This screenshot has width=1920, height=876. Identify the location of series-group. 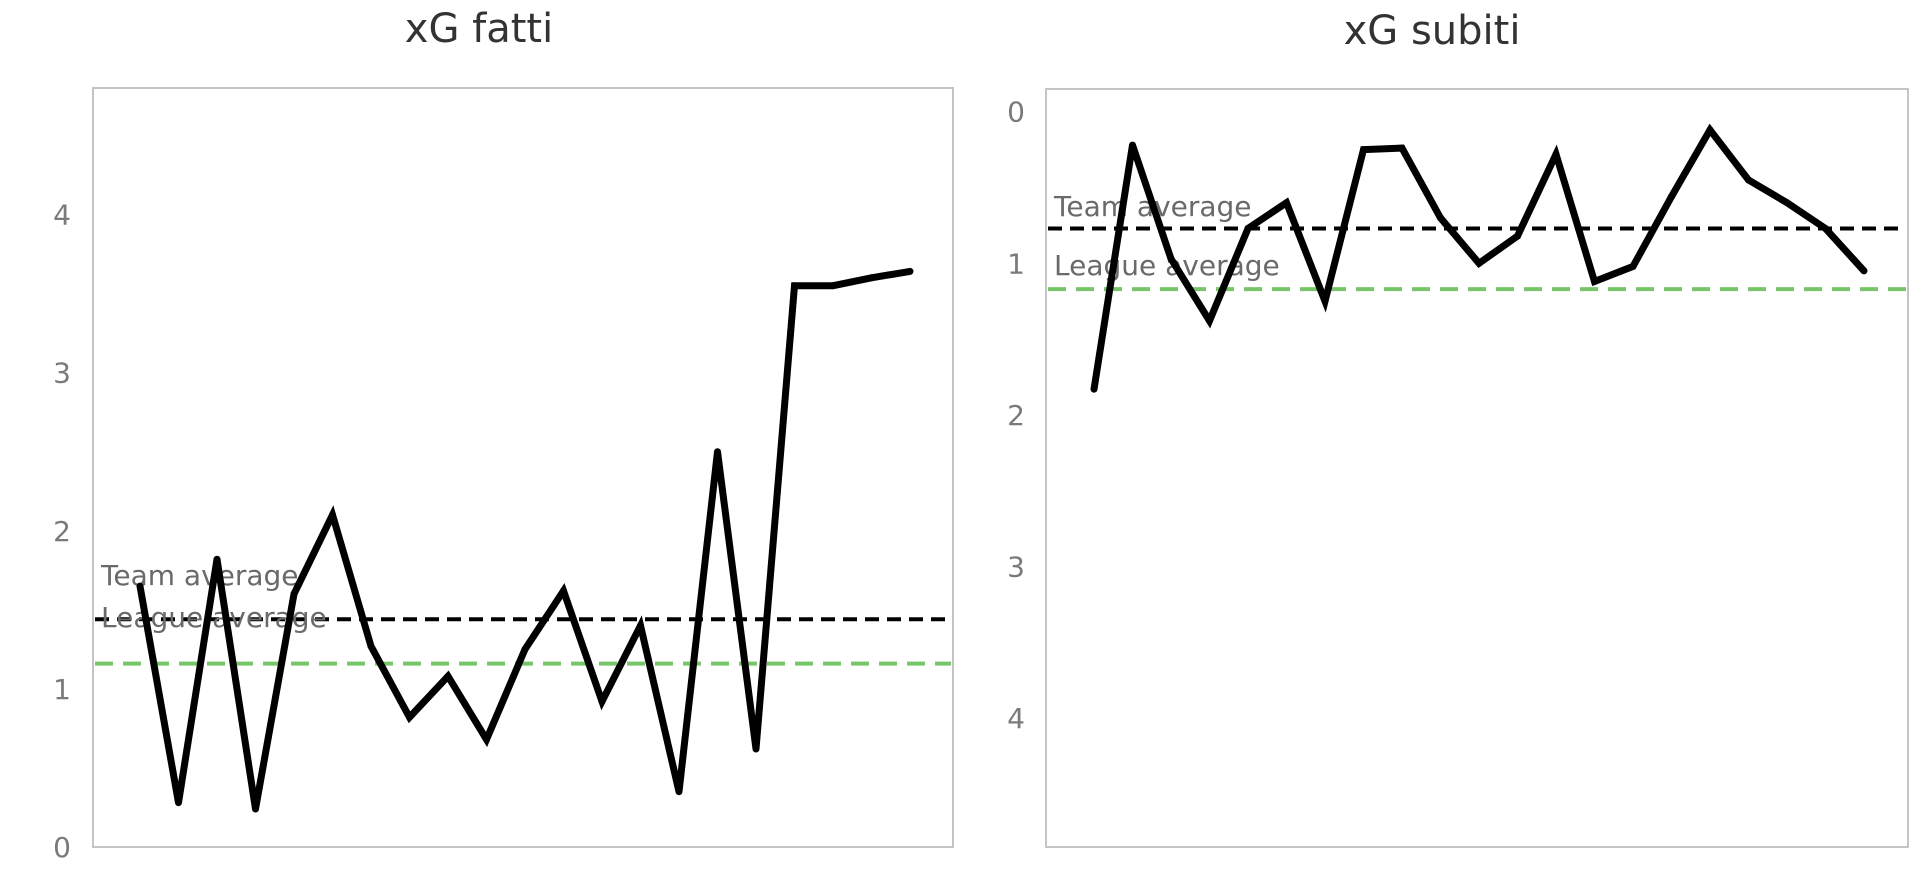
(1479, 258).